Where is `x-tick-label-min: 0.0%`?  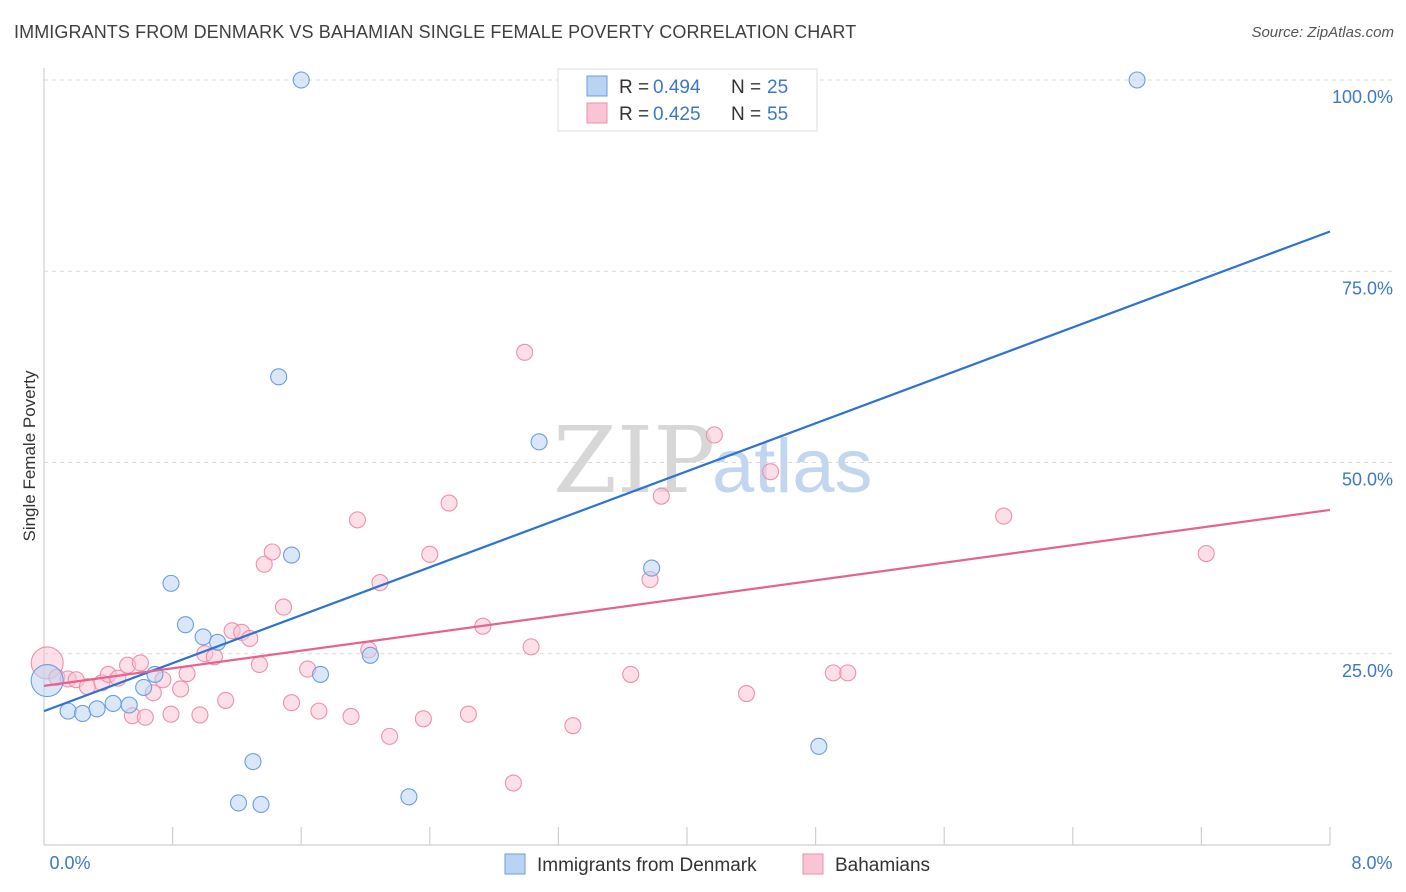
x-tick-label-min: 0.0% is located at coordinates (69, 863).